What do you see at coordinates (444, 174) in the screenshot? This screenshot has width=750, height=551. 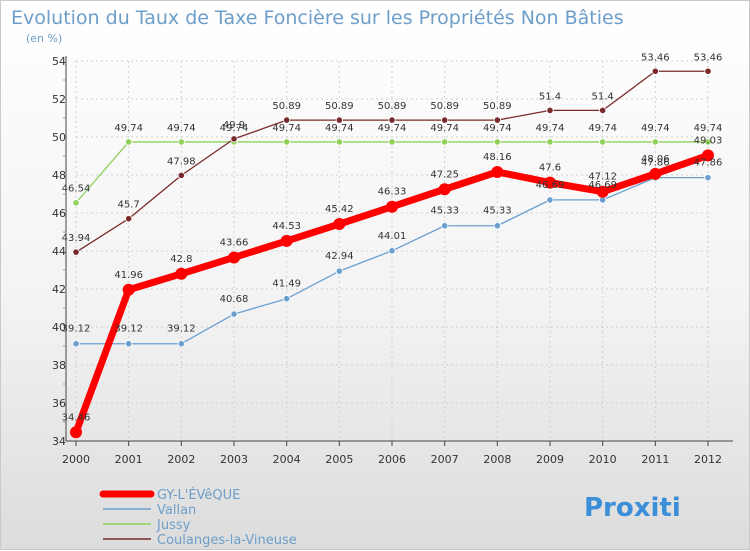 I see `data-label: 47.25` at bounding box center [444, 174].